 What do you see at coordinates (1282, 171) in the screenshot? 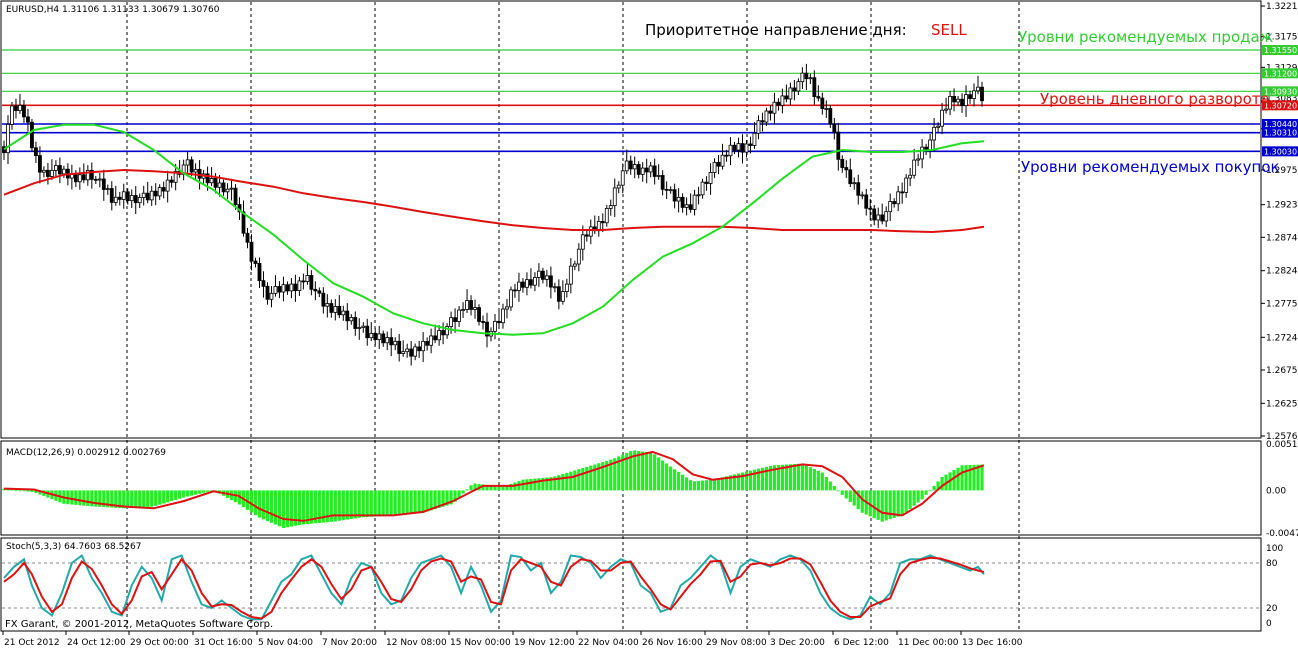
I see `price-tick-label: 1.29750` at bounding box center [1282, 171].